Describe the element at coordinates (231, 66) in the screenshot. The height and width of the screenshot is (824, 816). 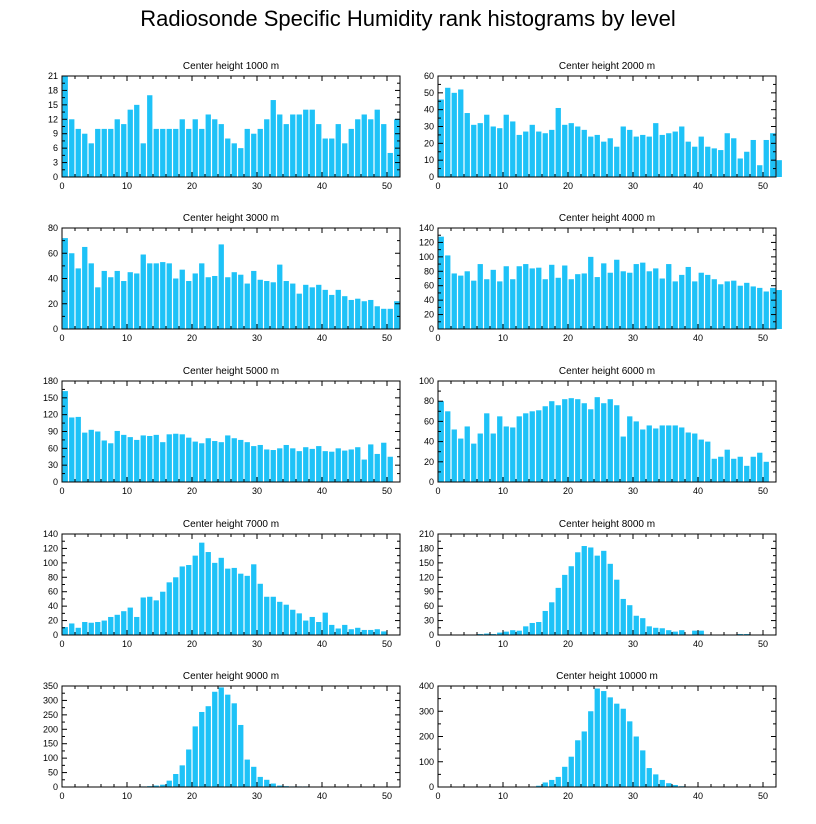
I see `panel-title: Center height 1000 m` at that location.